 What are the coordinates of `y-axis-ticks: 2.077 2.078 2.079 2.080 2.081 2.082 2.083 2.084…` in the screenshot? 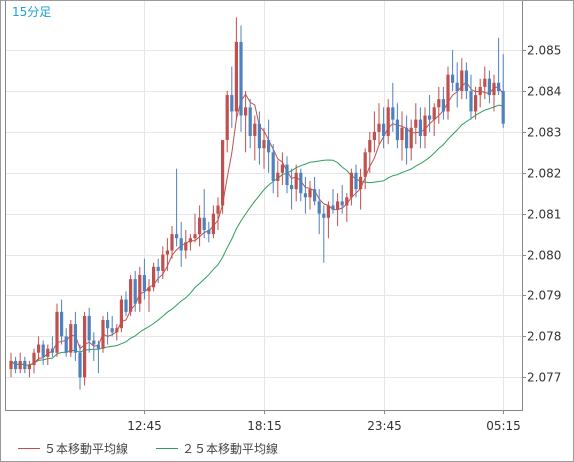 It's located at (541, 214).